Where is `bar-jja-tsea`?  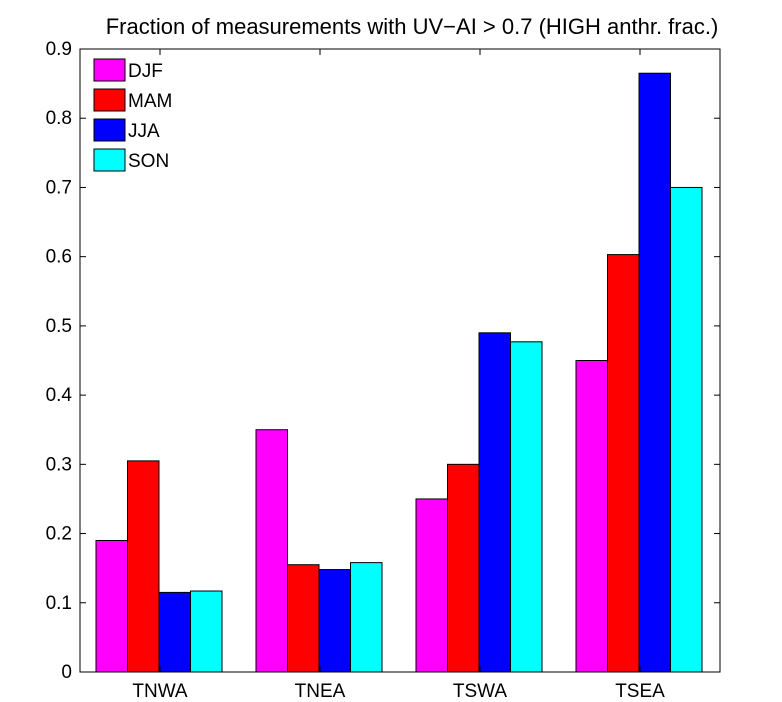
bar-jja-tsea is located at coordinates (654, 372).